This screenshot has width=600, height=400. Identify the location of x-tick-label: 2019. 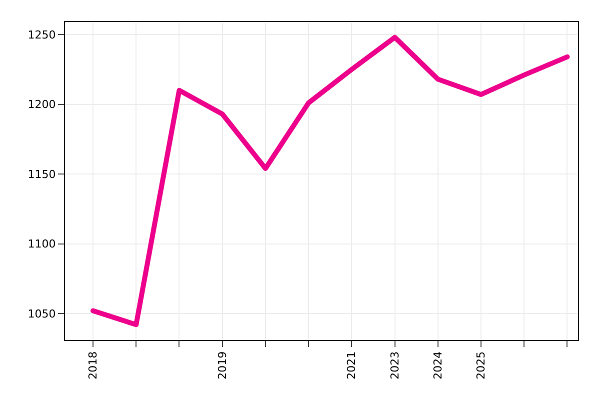
(222, 365).